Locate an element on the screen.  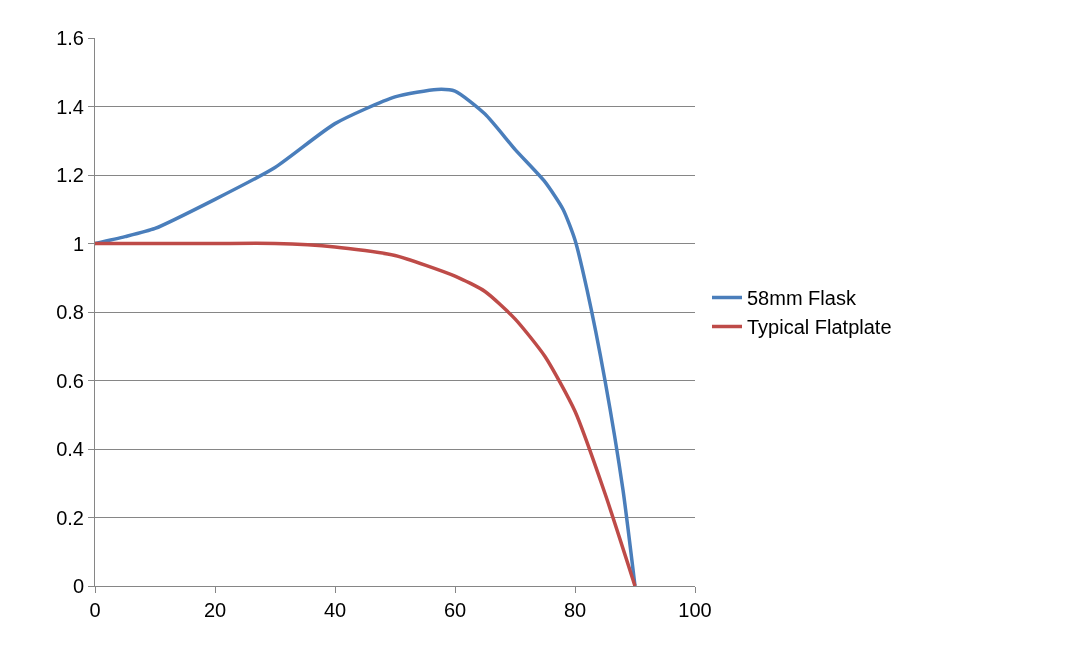
x-tick-label: 60 is located at coordinates (455, 610).